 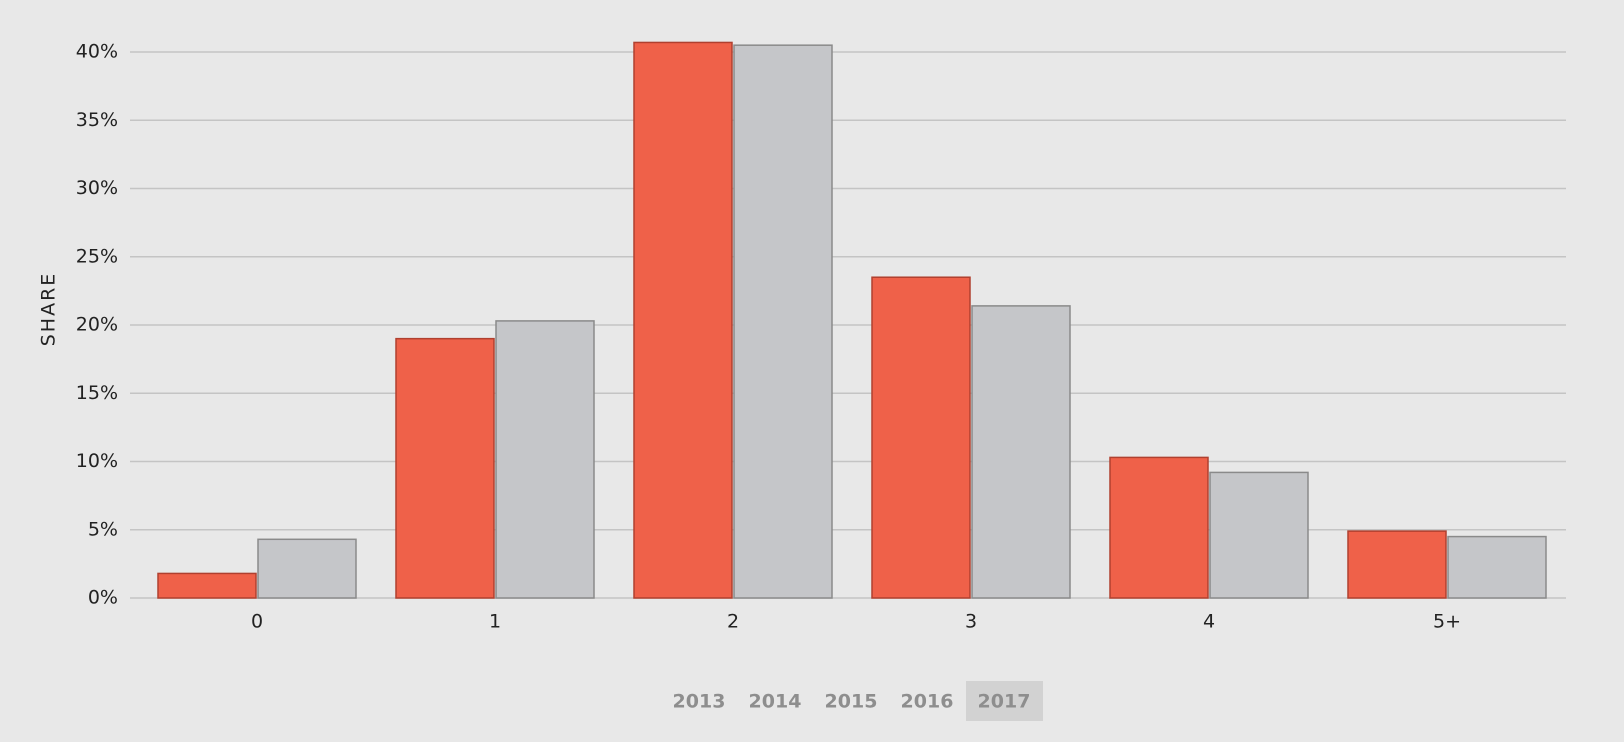 What do you see at coordinates (103, 529) in the screenshot?
I see `y-tick-label: 5%` at bounding box center [103, 529].